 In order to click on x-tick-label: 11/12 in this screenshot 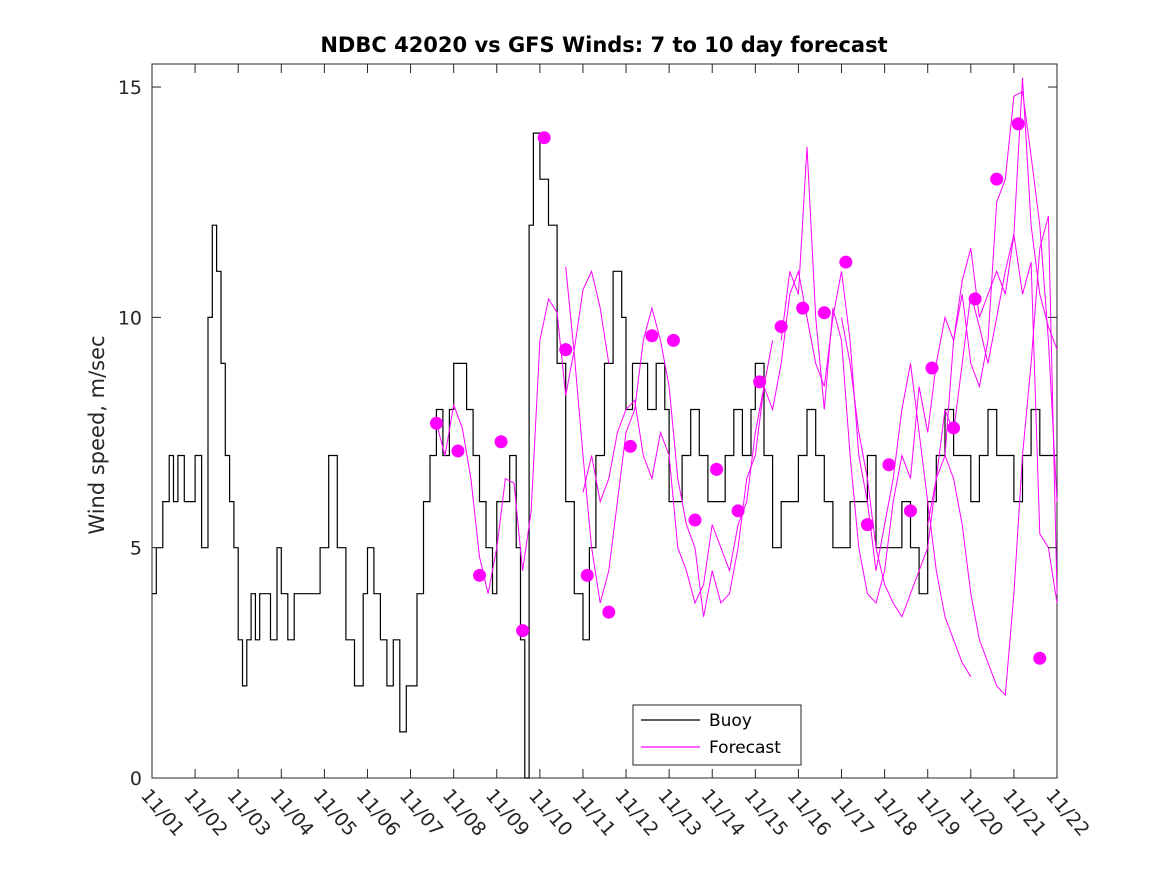, I will do `click(636, 813)`.